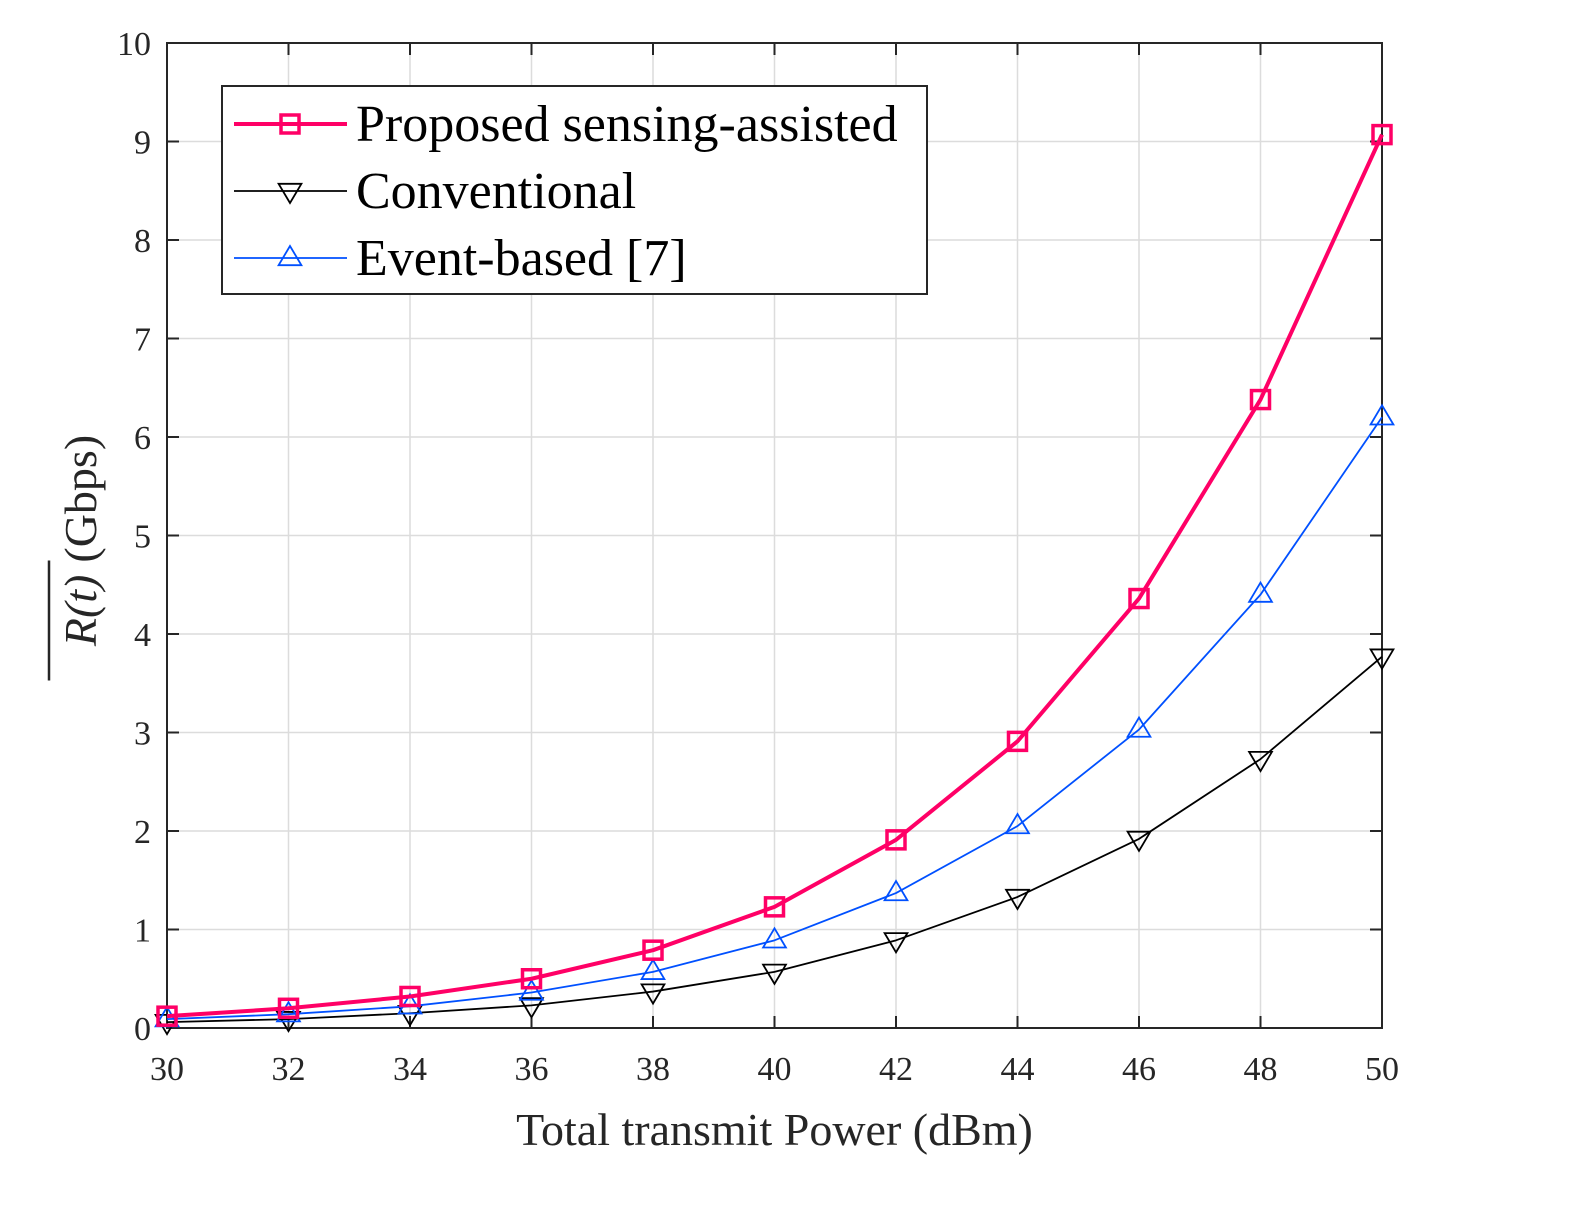  Describe the element at coordinates (496, 191) in the screenshot. I see `legend-label: Conventional` at that location.